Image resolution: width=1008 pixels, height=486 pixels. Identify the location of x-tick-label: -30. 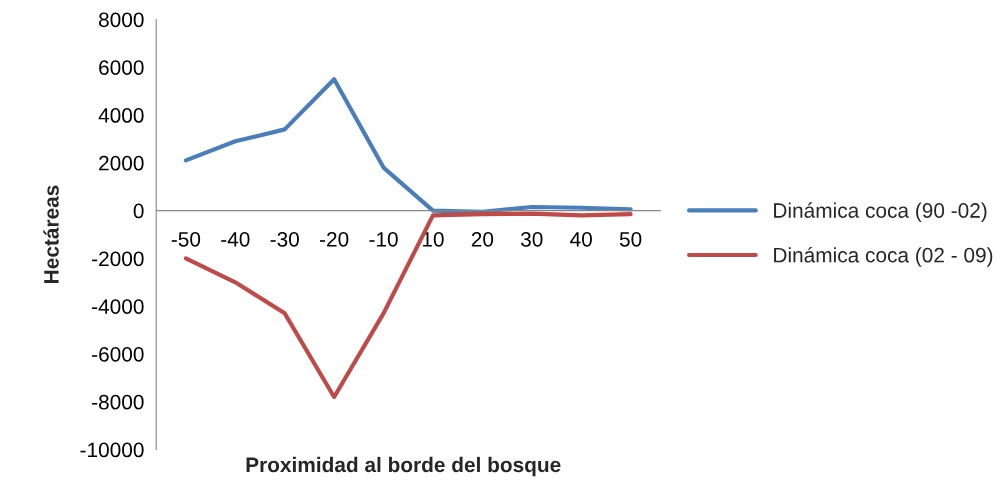
(284, 239).